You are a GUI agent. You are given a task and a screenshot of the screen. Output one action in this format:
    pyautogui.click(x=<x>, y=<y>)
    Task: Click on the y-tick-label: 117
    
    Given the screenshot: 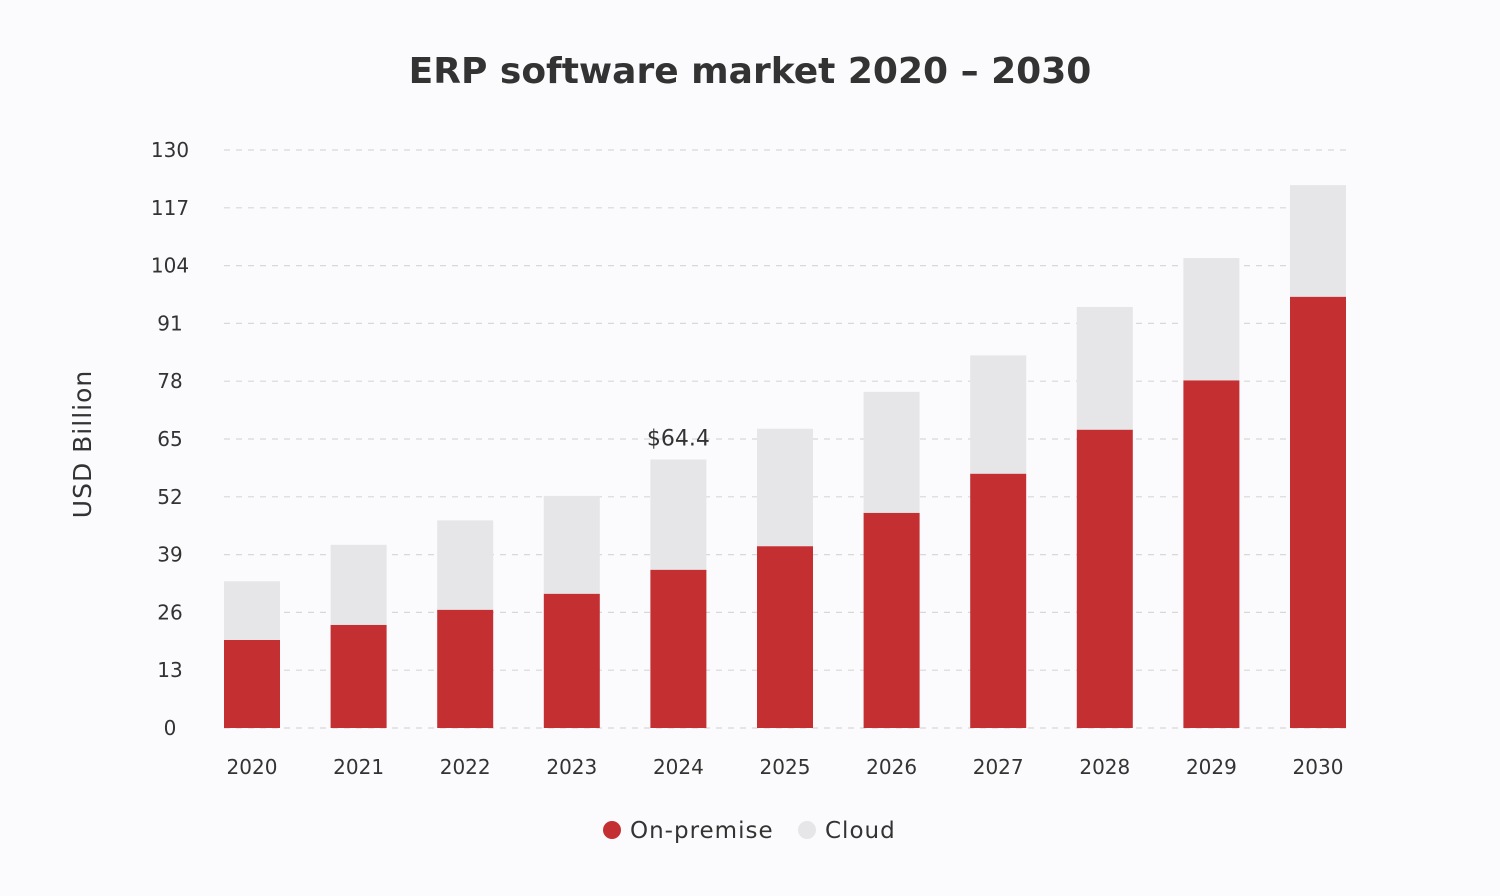 What is the action you would take?
    pyautogui.click(x=170, y=208)
    